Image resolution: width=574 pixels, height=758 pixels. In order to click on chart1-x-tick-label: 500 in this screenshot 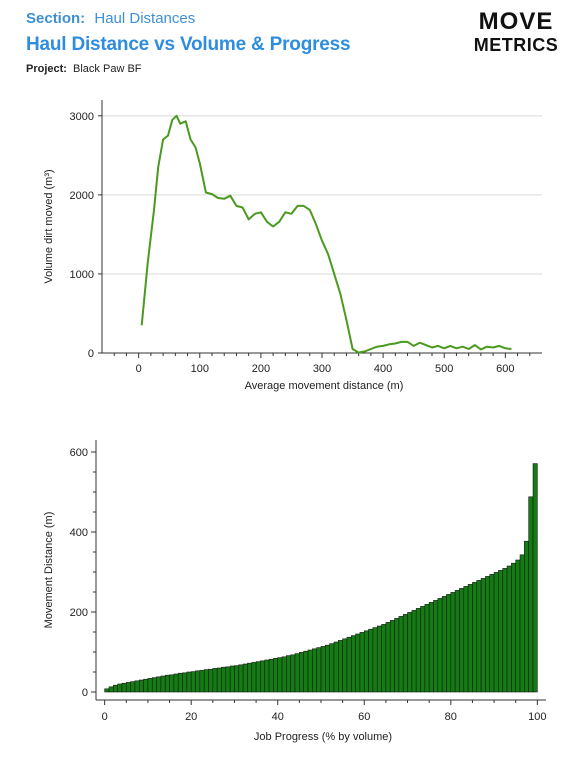, I will do `click(444, 369)`.